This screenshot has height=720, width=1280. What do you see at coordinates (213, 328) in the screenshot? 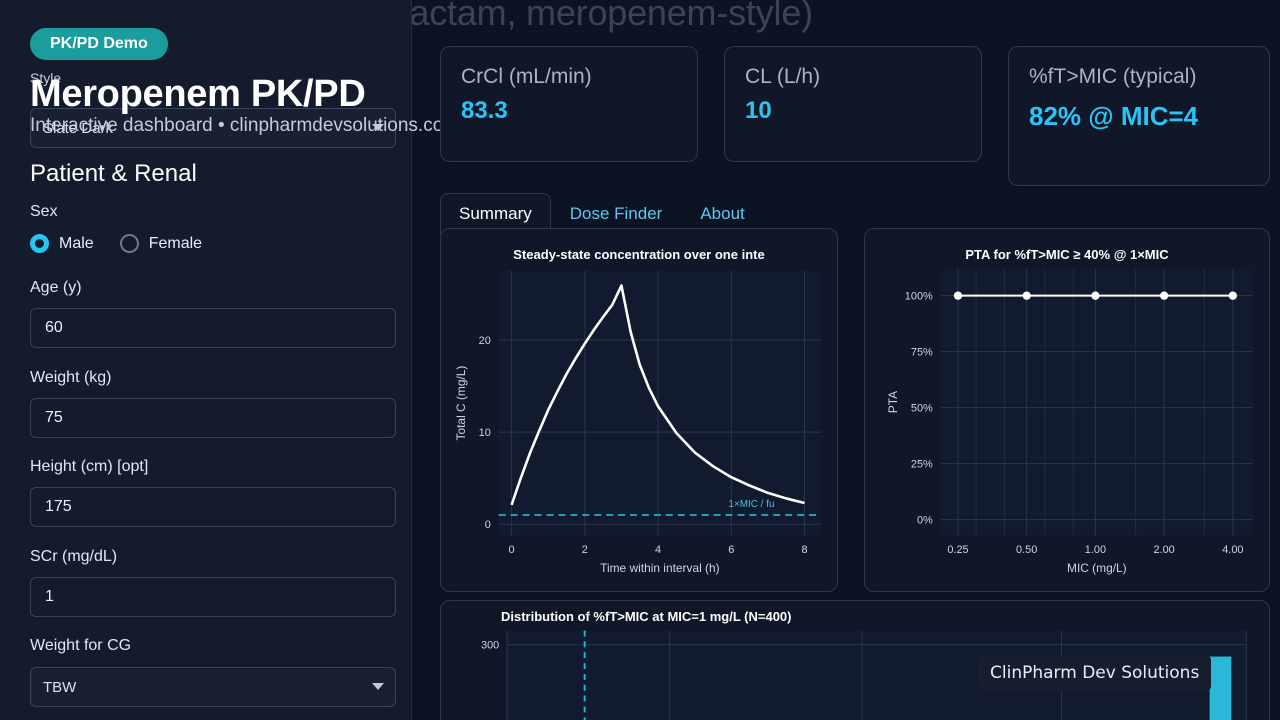
I see `age-input` at bounding box center [213, 328].